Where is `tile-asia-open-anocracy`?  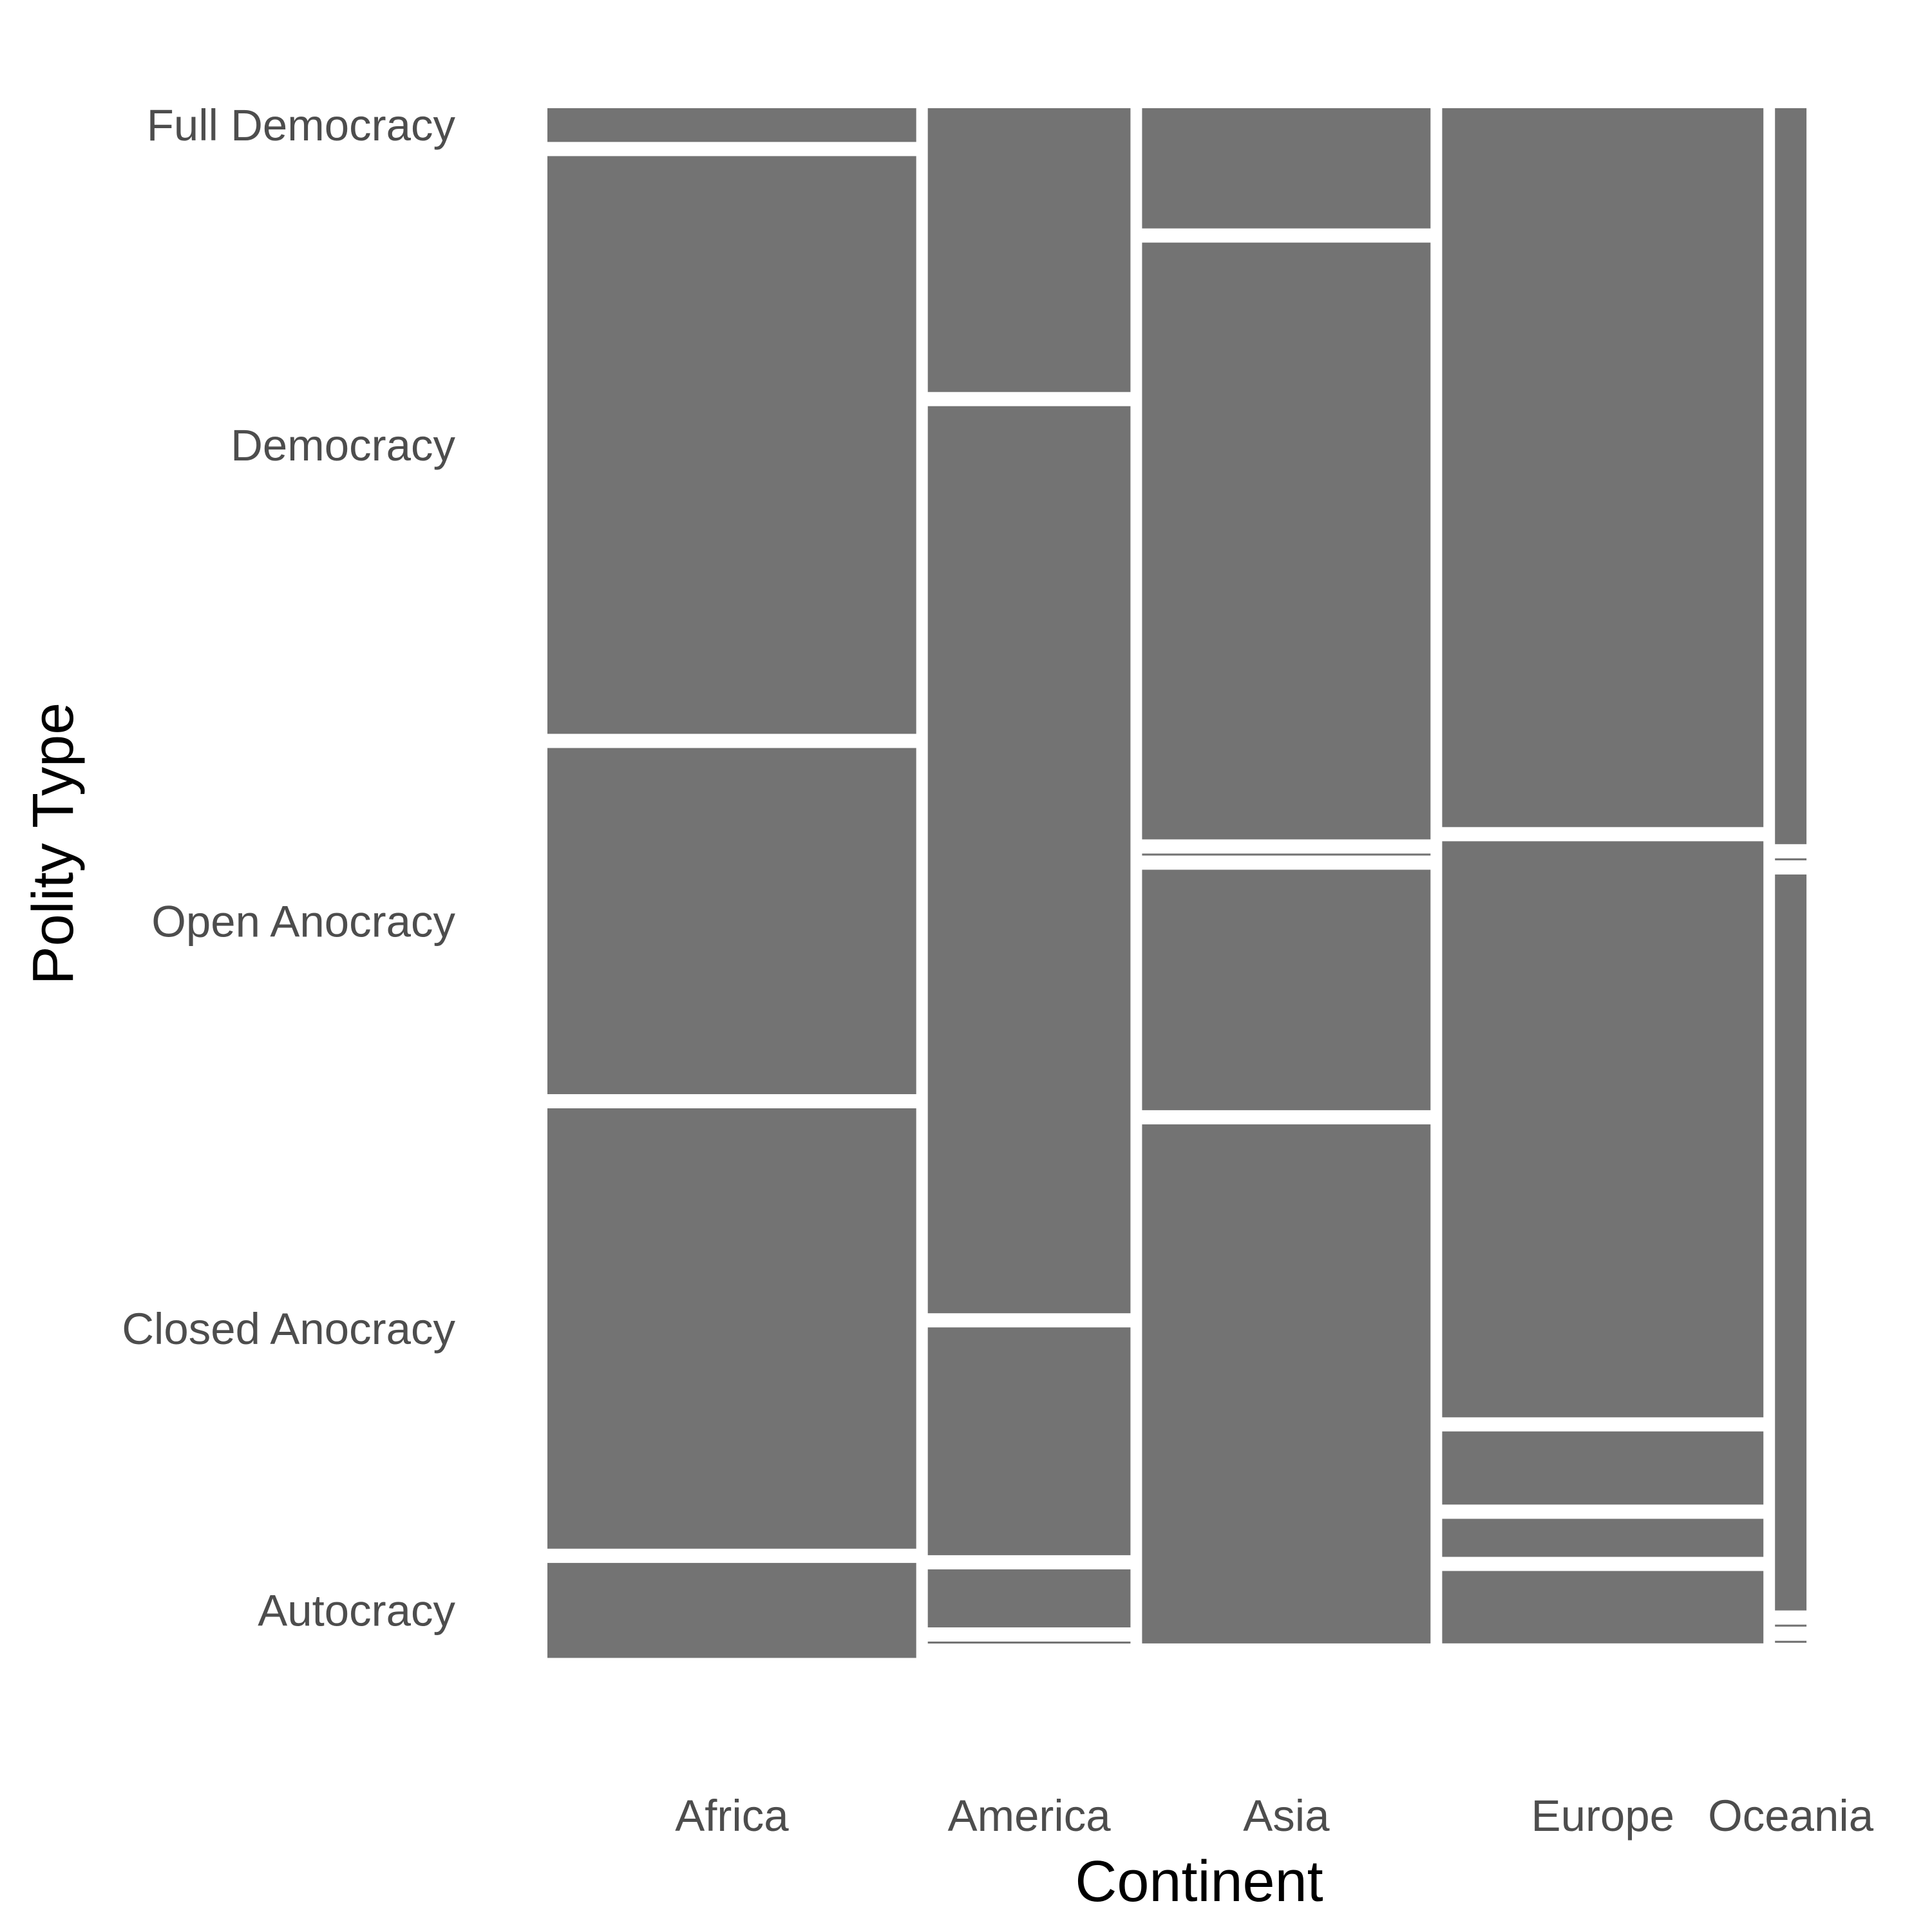 tile-asia-open-anocracy is located at coordinates (1287, 854).